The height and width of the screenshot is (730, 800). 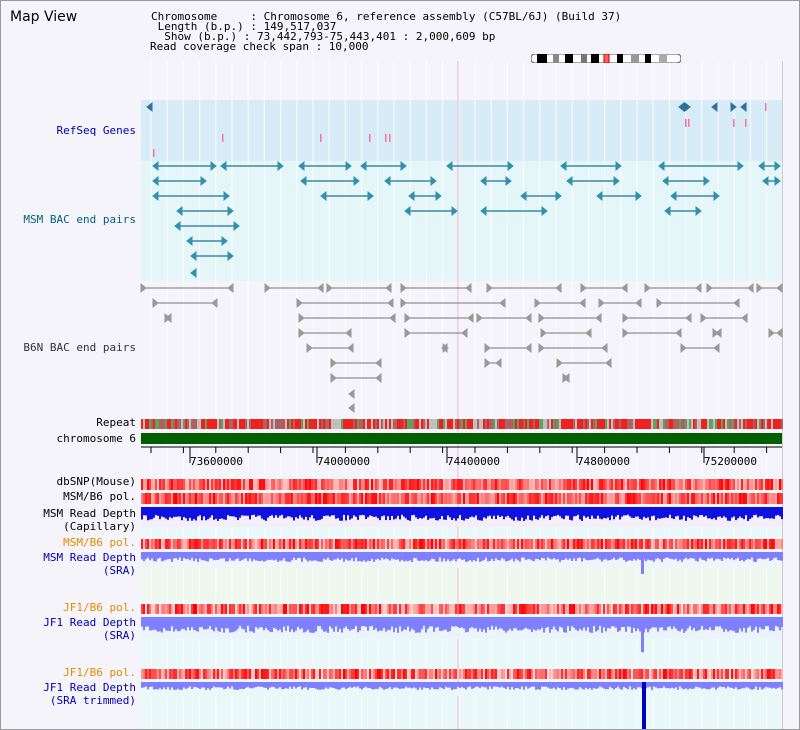 What do you see at coordinates (96, 481) in the screenshot?
I see `track-label-dbsnp: dbSNP(Mouse)` at bounding box center [96, 481].